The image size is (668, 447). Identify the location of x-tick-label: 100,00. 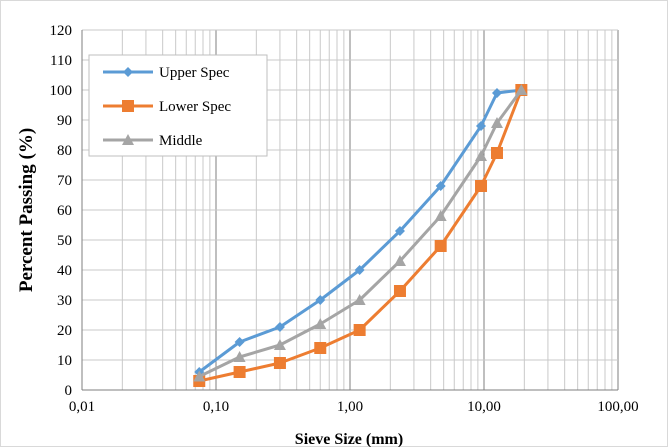
(617, 407).